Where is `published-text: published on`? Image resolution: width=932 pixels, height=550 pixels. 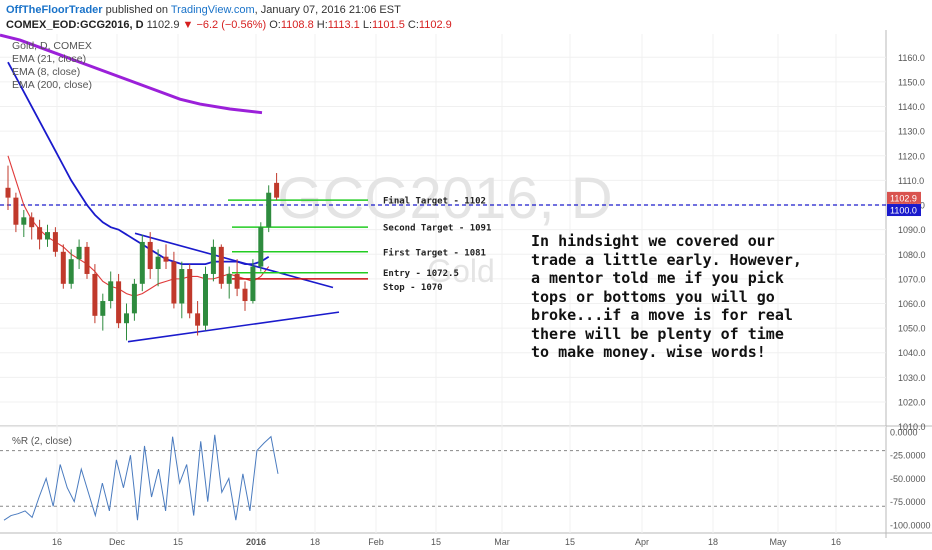
published-text: published on is located at coordinates (137, 10).